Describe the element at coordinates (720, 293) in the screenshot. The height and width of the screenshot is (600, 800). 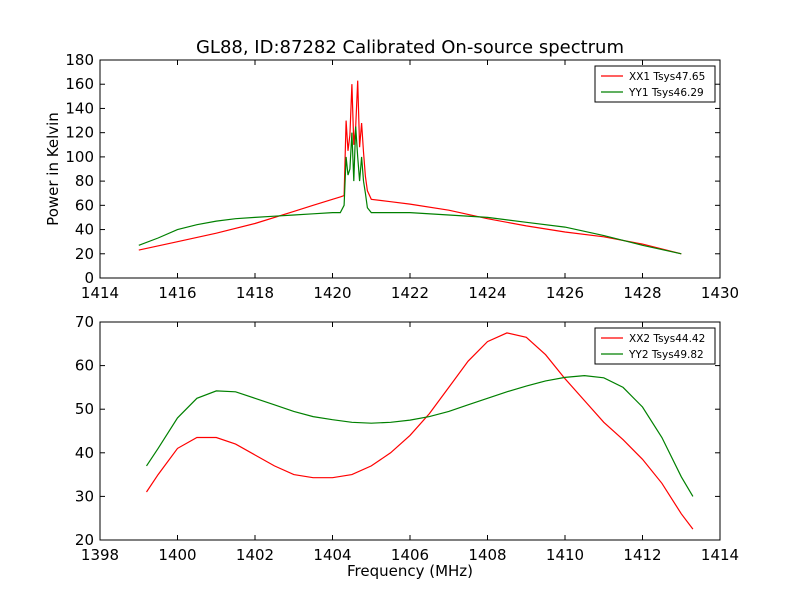
I see `x-tick-label: 1430` at that location.